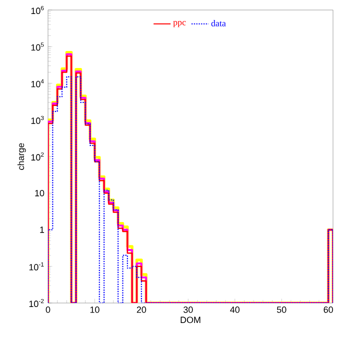 This screenshot has width=337, height=344. Describe the element at coordinates (37, 156) in the screenshot. I see `y-tick-label: 10$^{2}$` at that location.